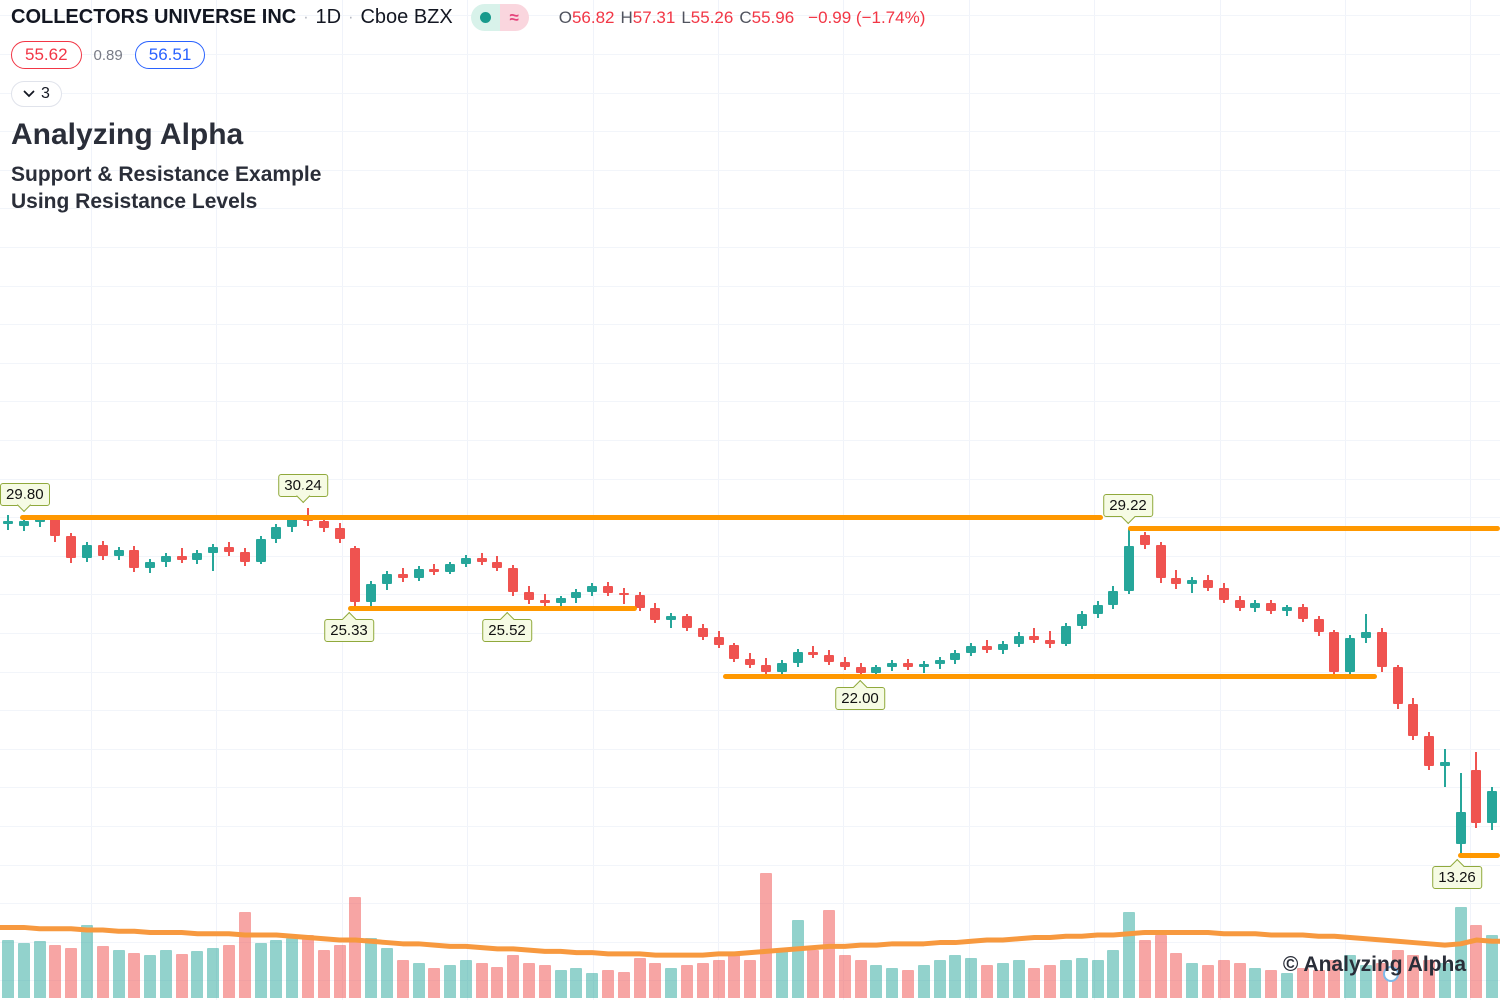 The height and width of the screenshot is (1000, 1500). I want to click on timeframe: 1D, so click(328, 17).